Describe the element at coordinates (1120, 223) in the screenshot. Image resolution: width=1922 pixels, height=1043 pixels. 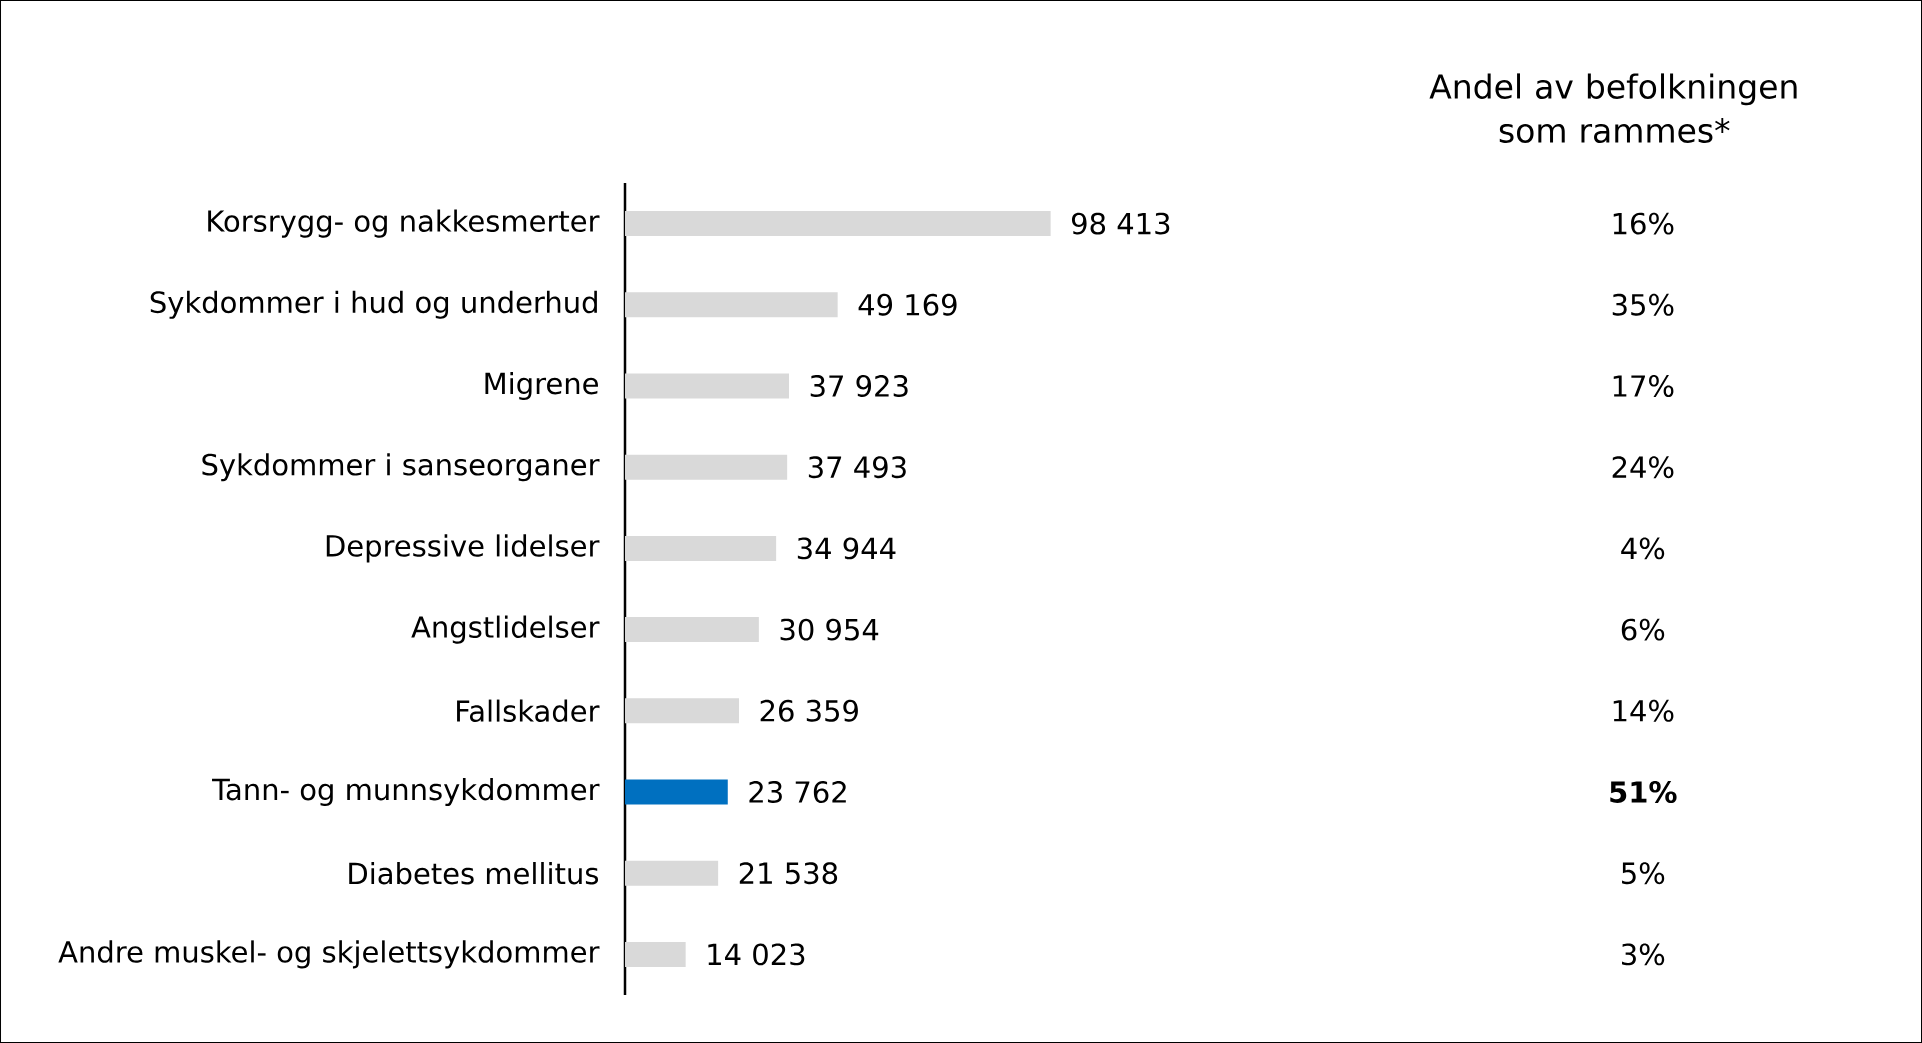
I see `data-label: 98 413` at that location.